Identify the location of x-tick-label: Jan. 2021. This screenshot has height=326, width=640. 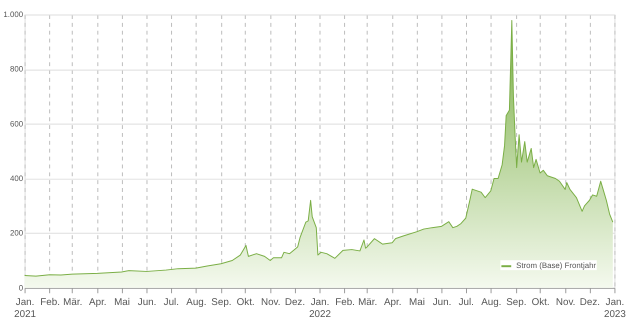
(25, 308).